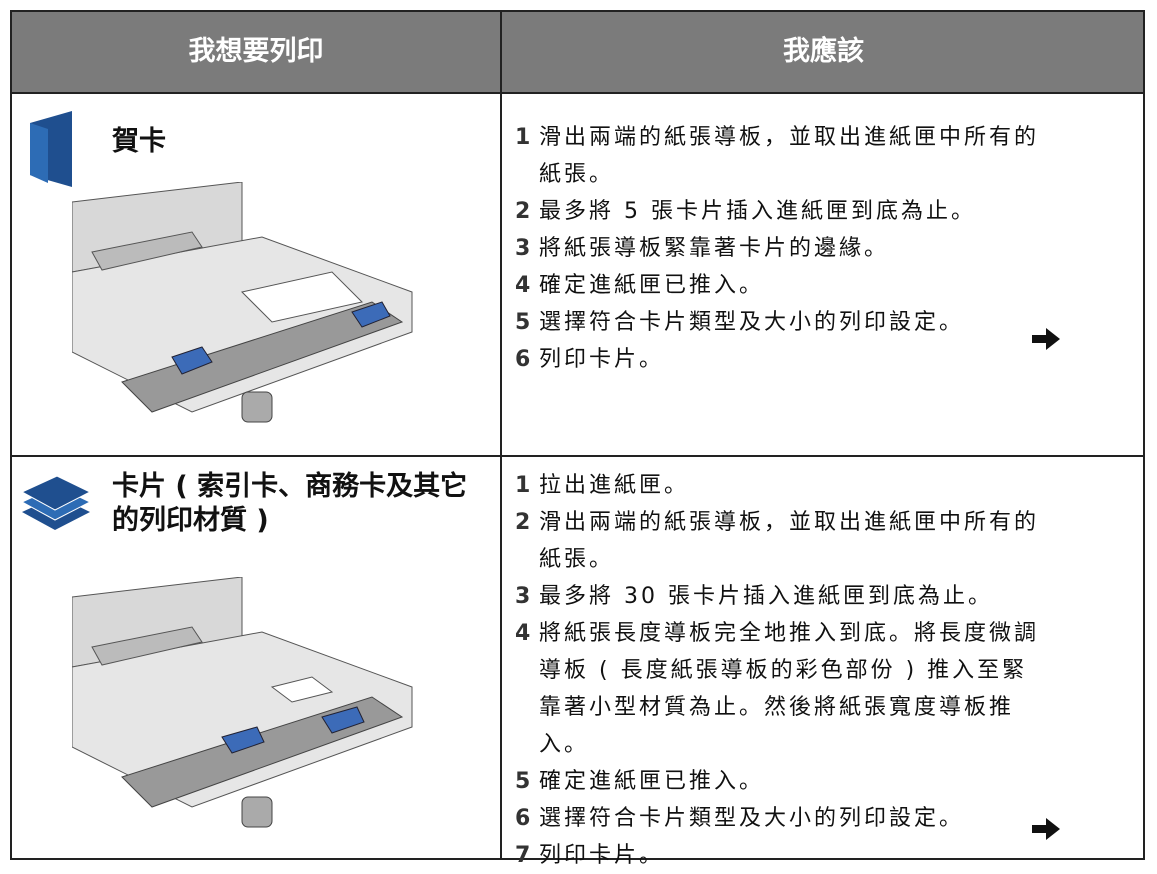 The height and width of the screenshot is (874, 1157). What do you see at coordinates (714, 248) in the screenshot?
I see `step-text: 將紙張導板緊靠著卡片的邊緣。` at bounding box center [714, 248].